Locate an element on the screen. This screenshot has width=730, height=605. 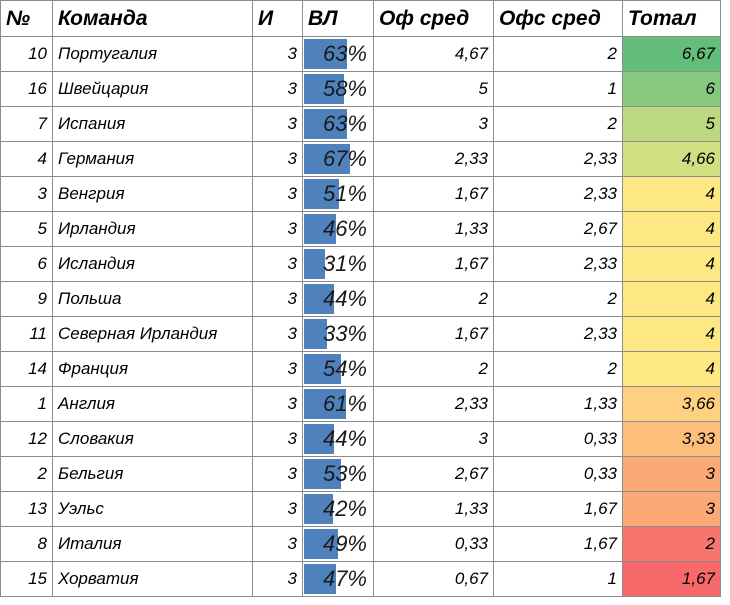
cell-ofs-avg: 2,67 is located at coordinates (558, 229).